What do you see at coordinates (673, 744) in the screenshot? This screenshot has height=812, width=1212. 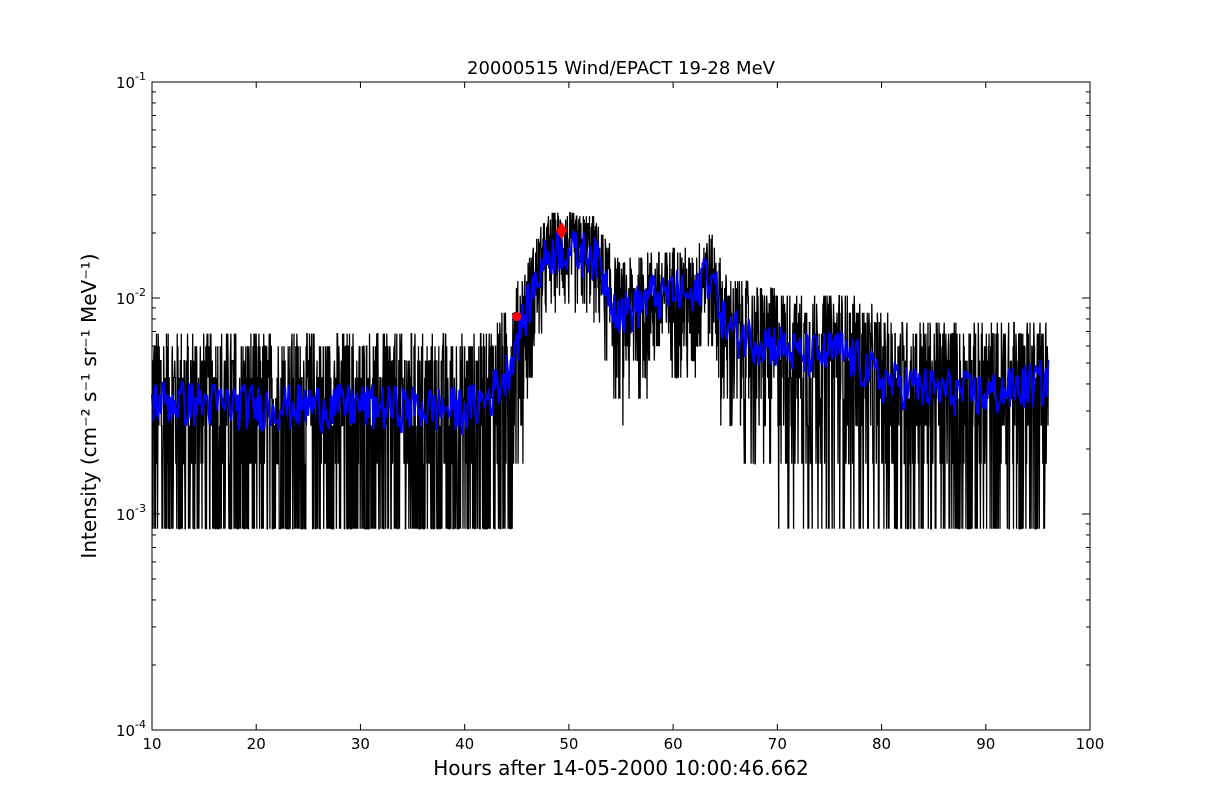 I see `x-tick-label: 60` at bounding box center [673, 744].